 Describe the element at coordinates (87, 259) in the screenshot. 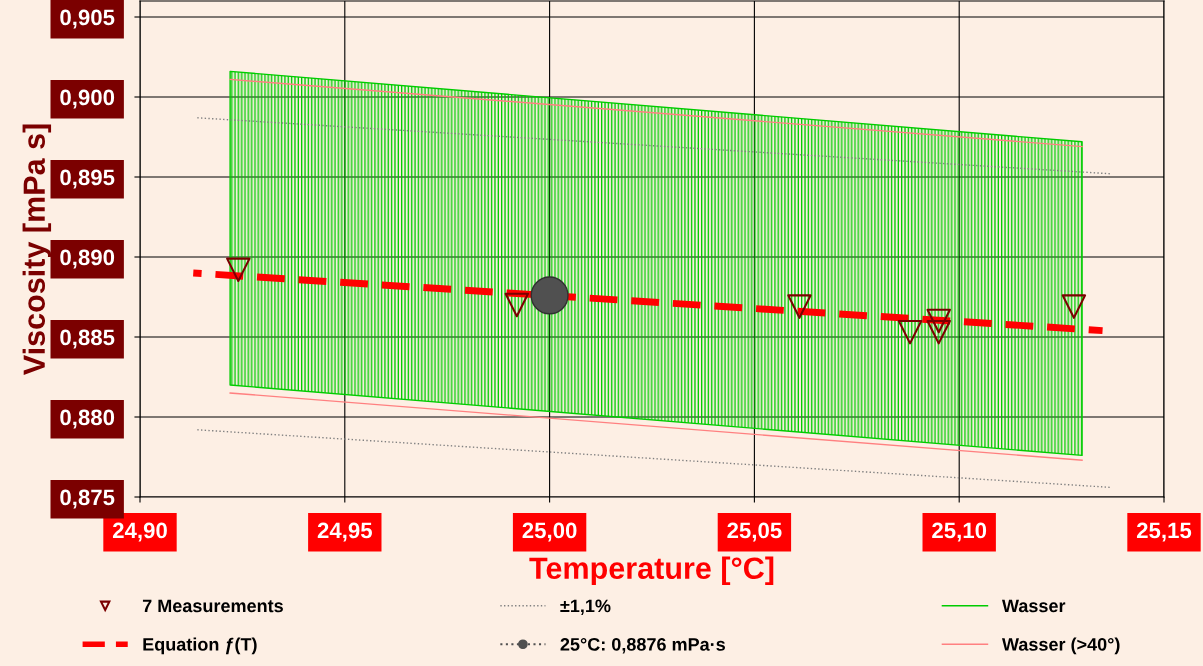

I see `y-tick-label: 0,890` at that location.